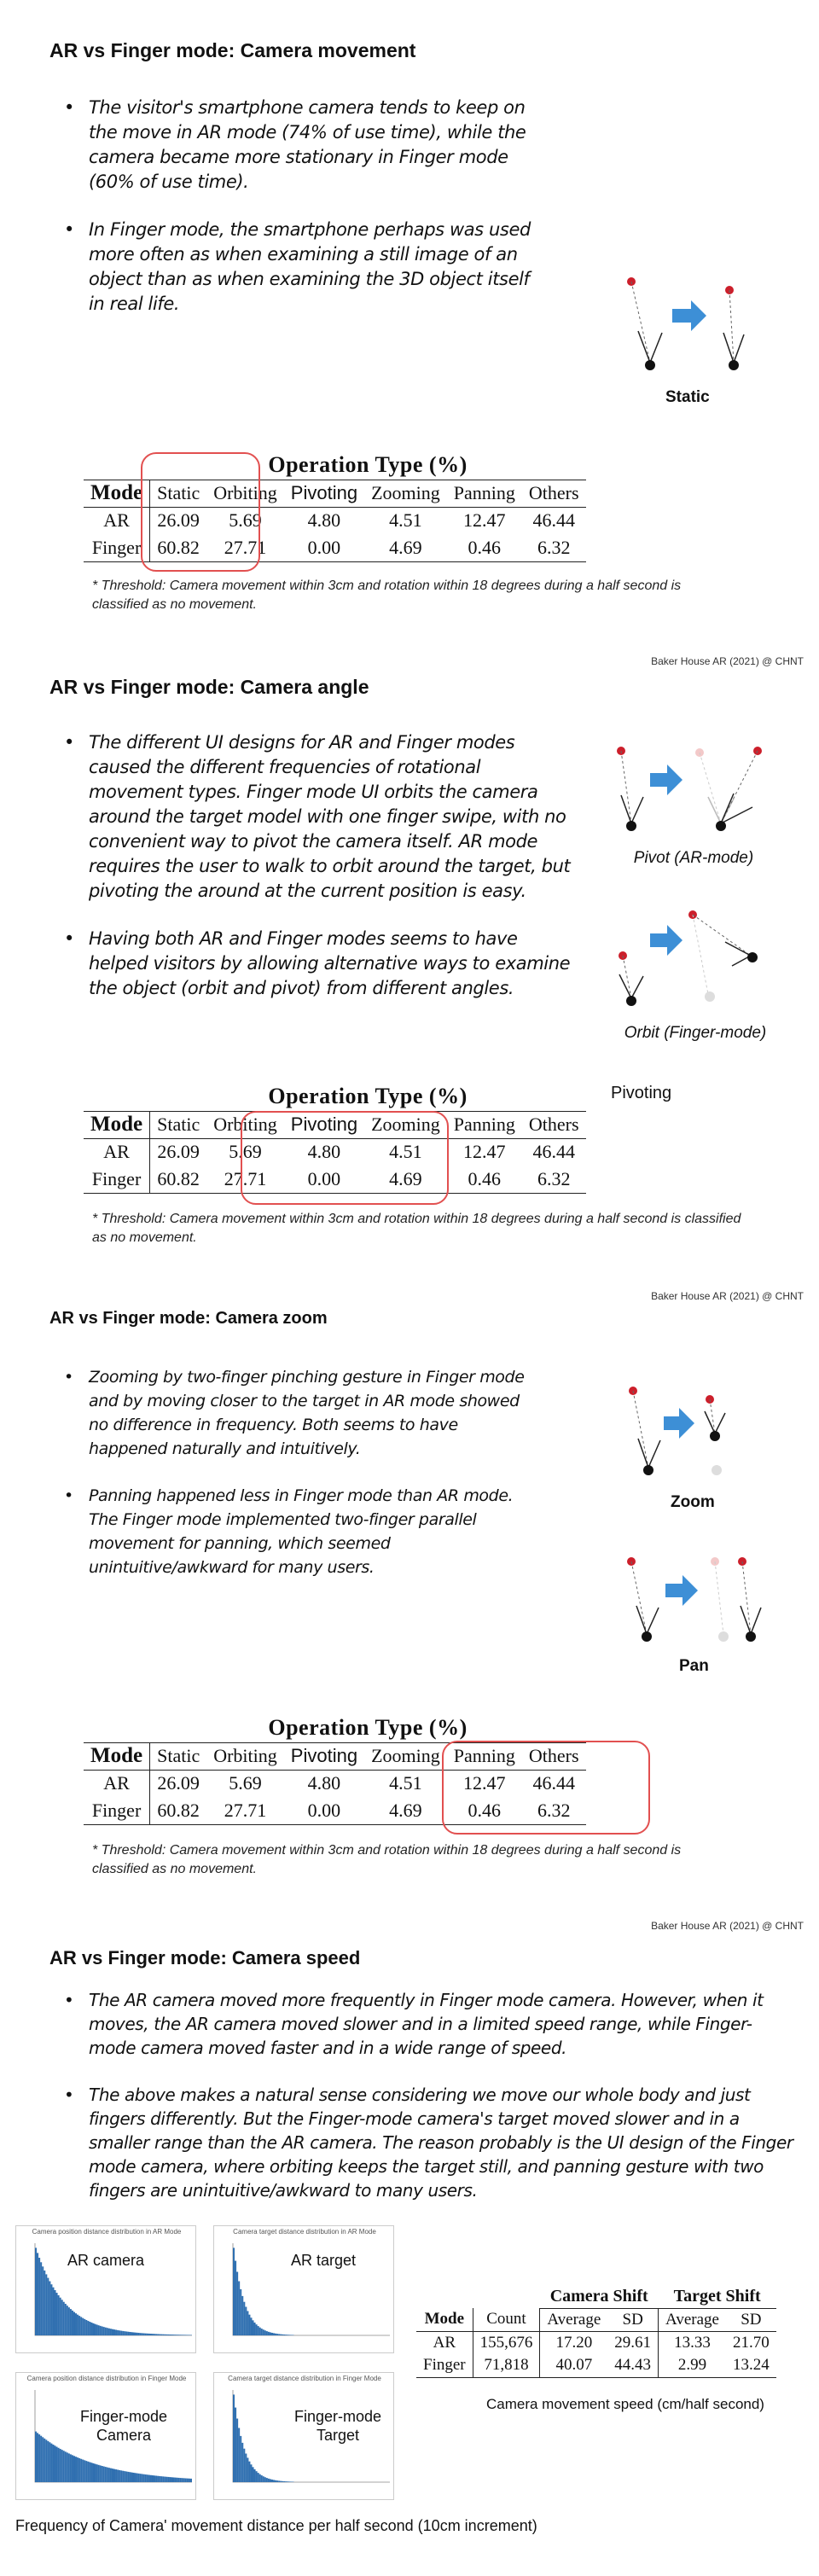 The height and width of the screenshot is (2576, 819). I want to click on table-cell: 71,818, so click(507, 2366).